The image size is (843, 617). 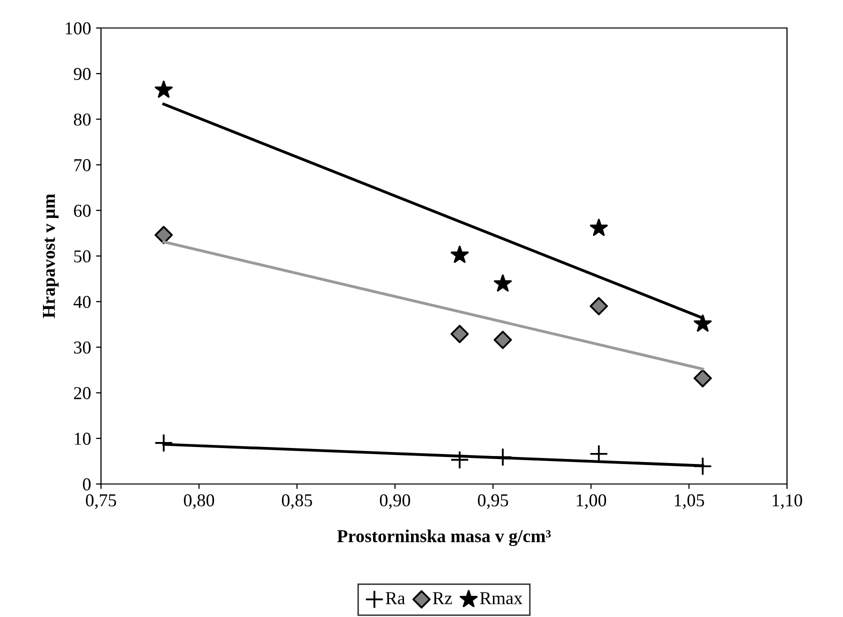 What do you see at coordinates (395, 502) in the screenshot?
I see `x-tick-label: 0,90` at bounding box center [395, 502].